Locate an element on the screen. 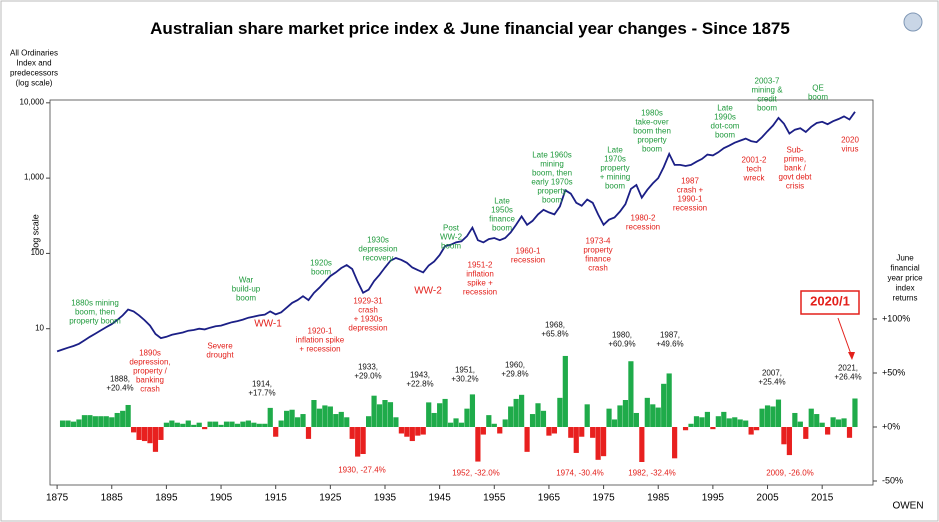  x-tick-label: 2015 is located at coordinates (822, 497).